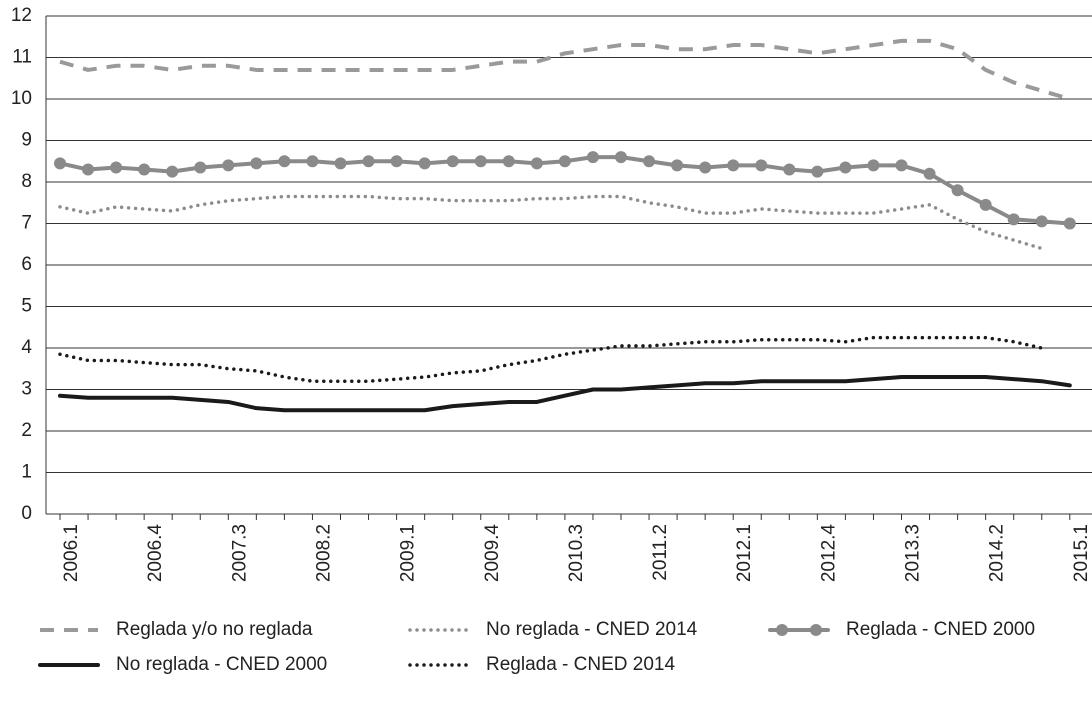 The height and width of the screenshot is (704, 1092). Describe the element at coordinates (323, 553) in the screenshot. I see `x-tick-label: 2008.2` at that location.